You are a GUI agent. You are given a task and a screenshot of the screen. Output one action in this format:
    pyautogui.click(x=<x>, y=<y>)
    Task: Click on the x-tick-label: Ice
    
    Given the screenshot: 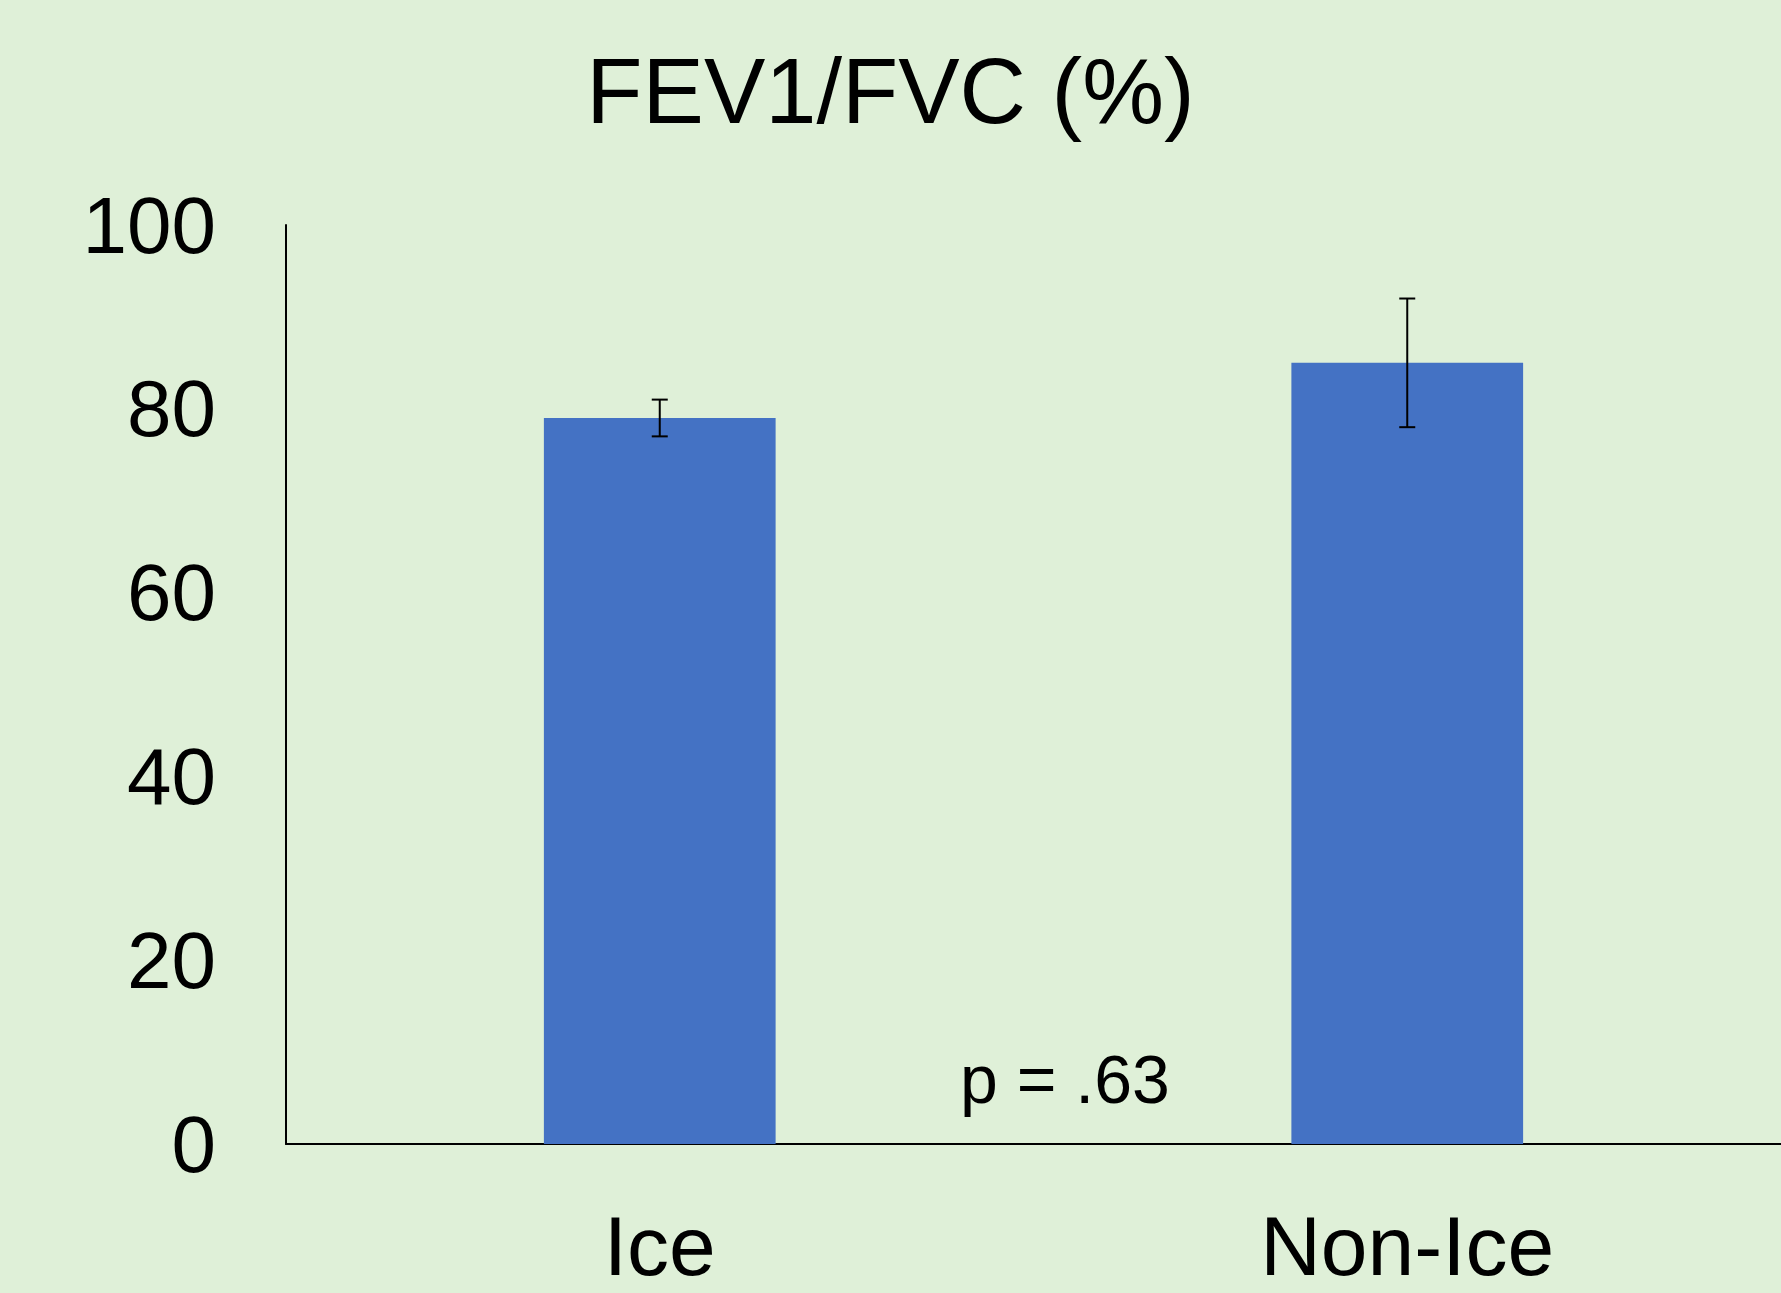 What is the action you would take?
    pyautogui.click(x=659, y=1246)
    